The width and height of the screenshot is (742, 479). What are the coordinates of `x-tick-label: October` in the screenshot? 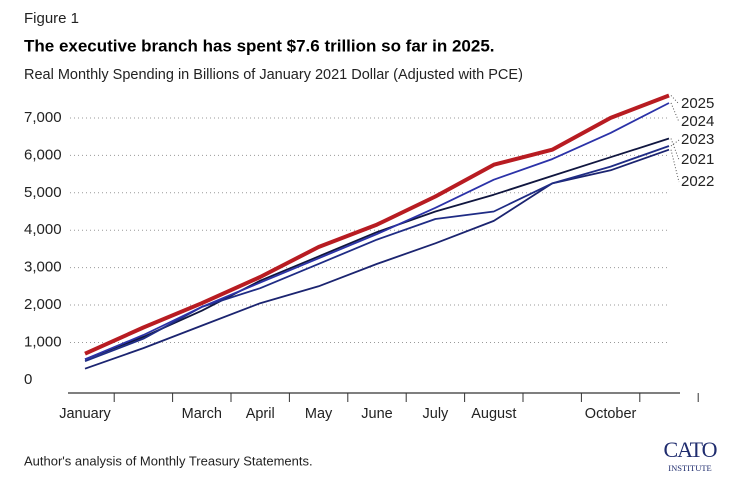 It's located at (611, 414).